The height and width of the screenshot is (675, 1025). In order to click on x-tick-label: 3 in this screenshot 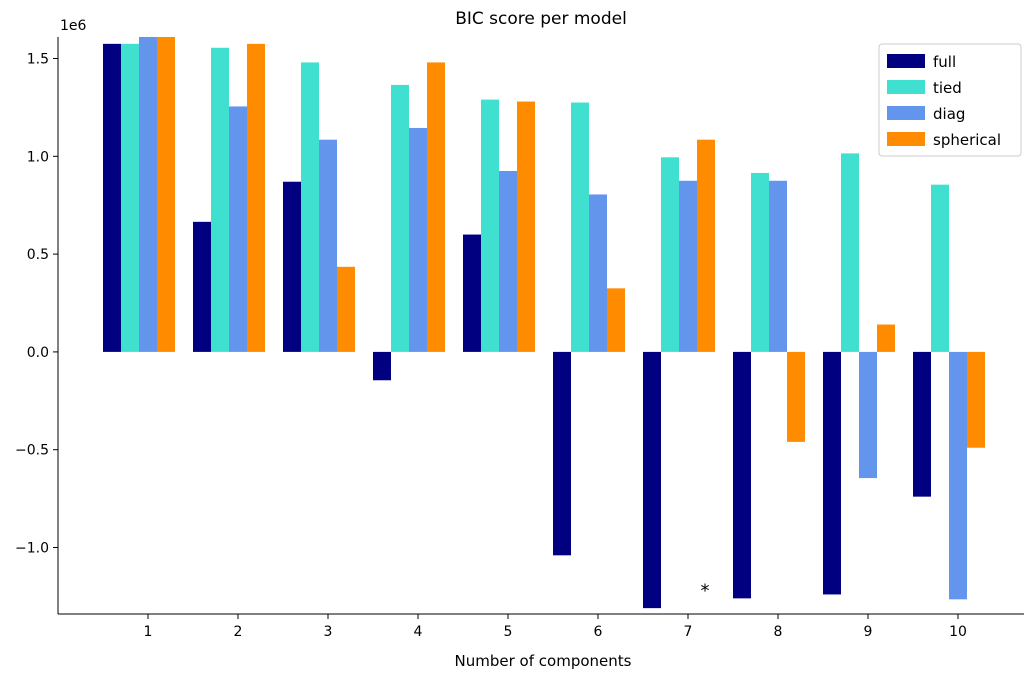, I will do `click(328, 632)`.